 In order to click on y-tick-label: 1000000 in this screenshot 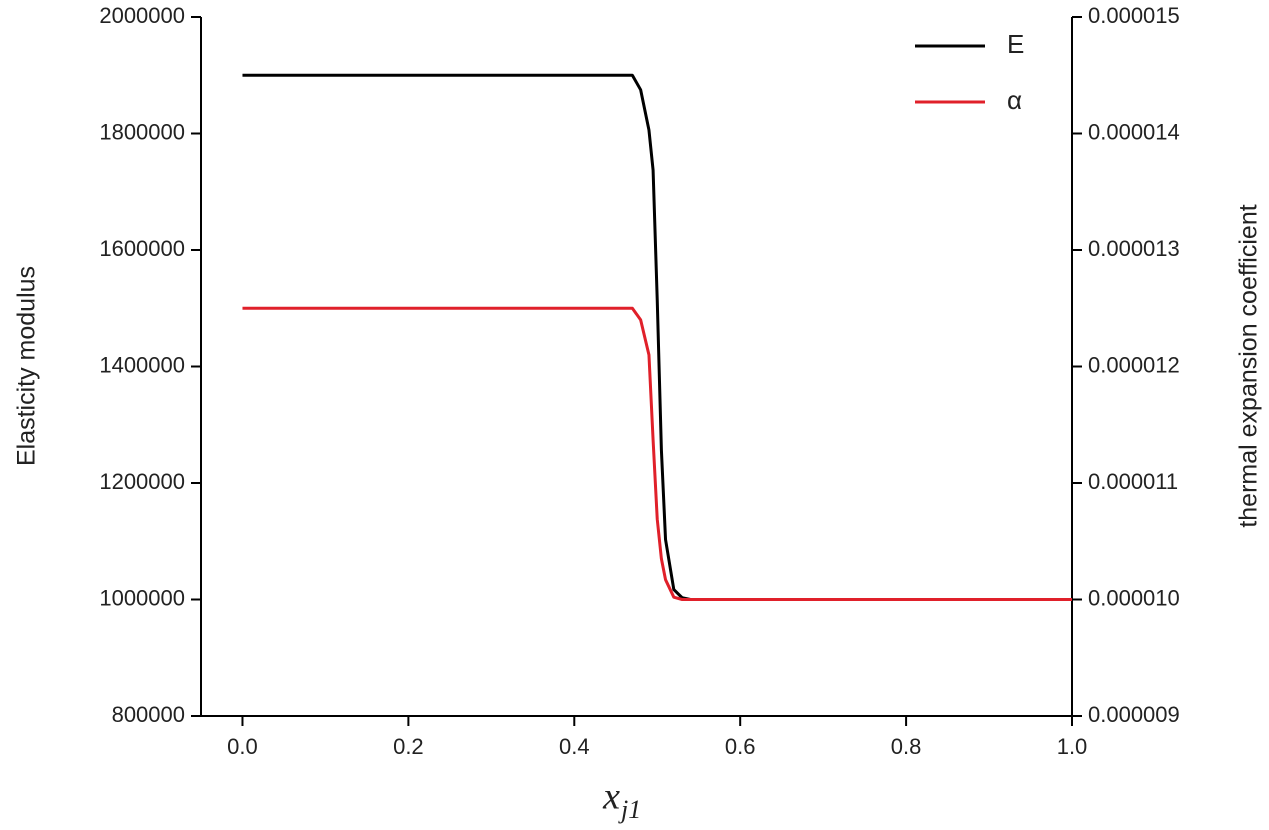, I will do `click(142, 597)`.